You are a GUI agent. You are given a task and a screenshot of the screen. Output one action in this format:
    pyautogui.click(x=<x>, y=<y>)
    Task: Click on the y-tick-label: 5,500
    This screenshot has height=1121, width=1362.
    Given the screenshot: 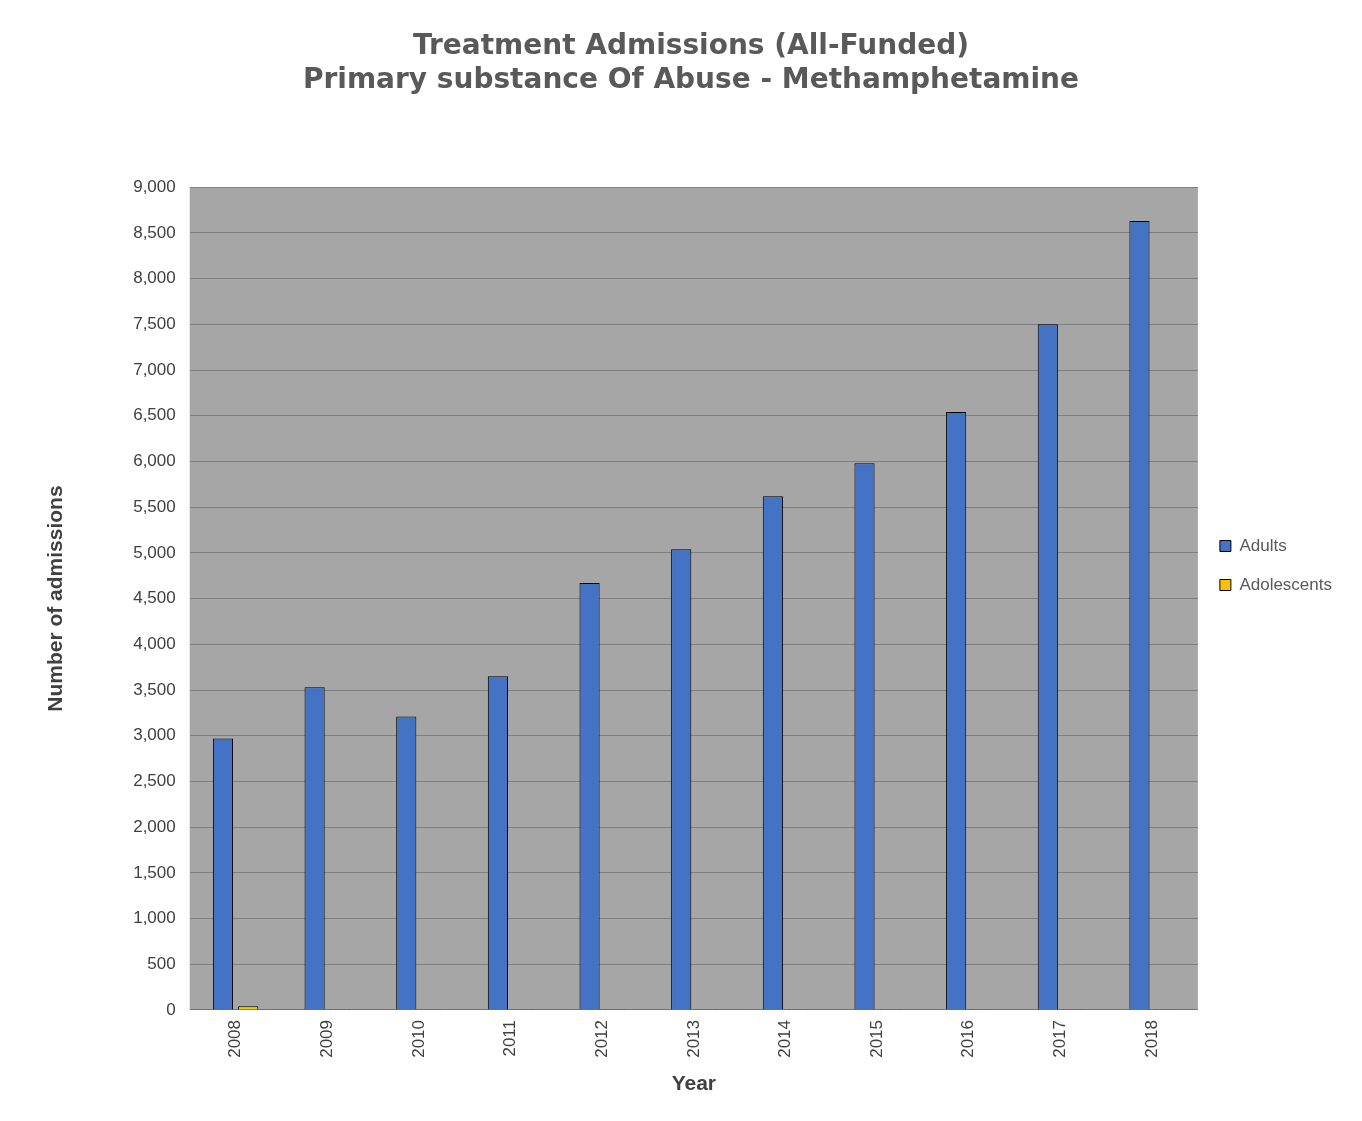 What is the action you would take?
    pyautogui.click(x=154, y=506)
    